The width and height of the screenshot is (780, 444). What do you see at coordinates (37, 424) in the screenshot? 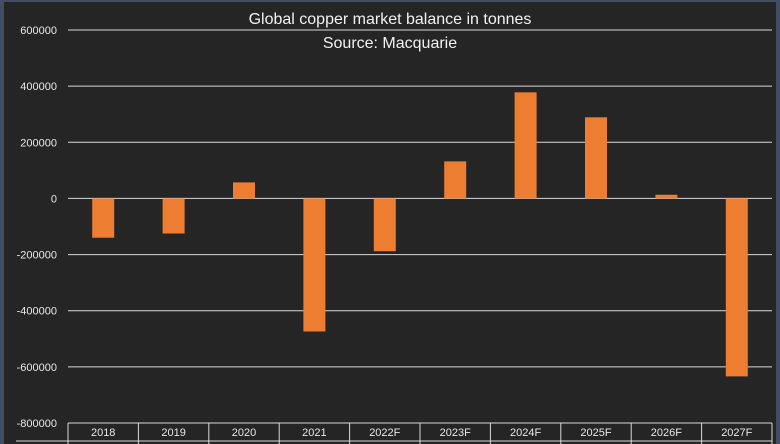
I see `y-tick-label: -800000` at bounding box center [37, 424].